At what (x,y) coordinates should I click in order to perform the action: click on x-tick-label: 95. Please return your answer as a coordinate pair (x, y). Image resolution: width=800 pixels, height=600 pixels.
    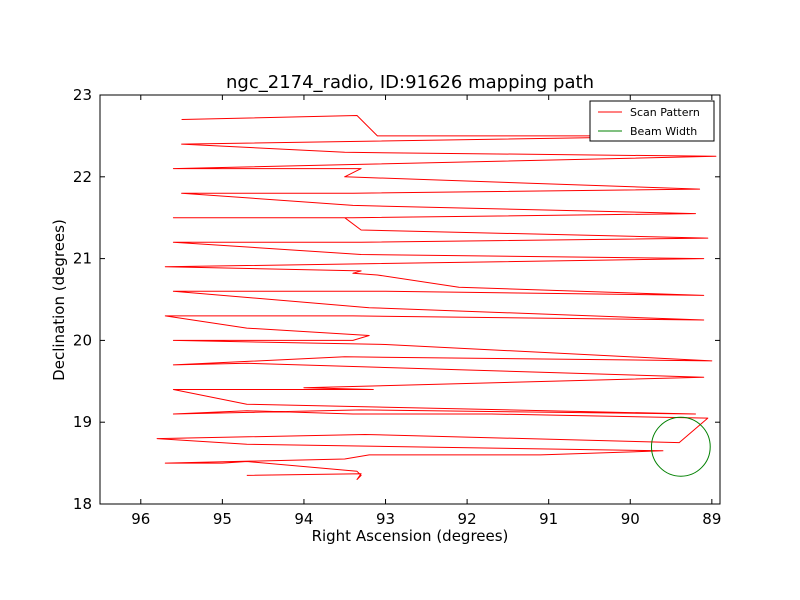
    Looking at the image, I should click on (222, 519).